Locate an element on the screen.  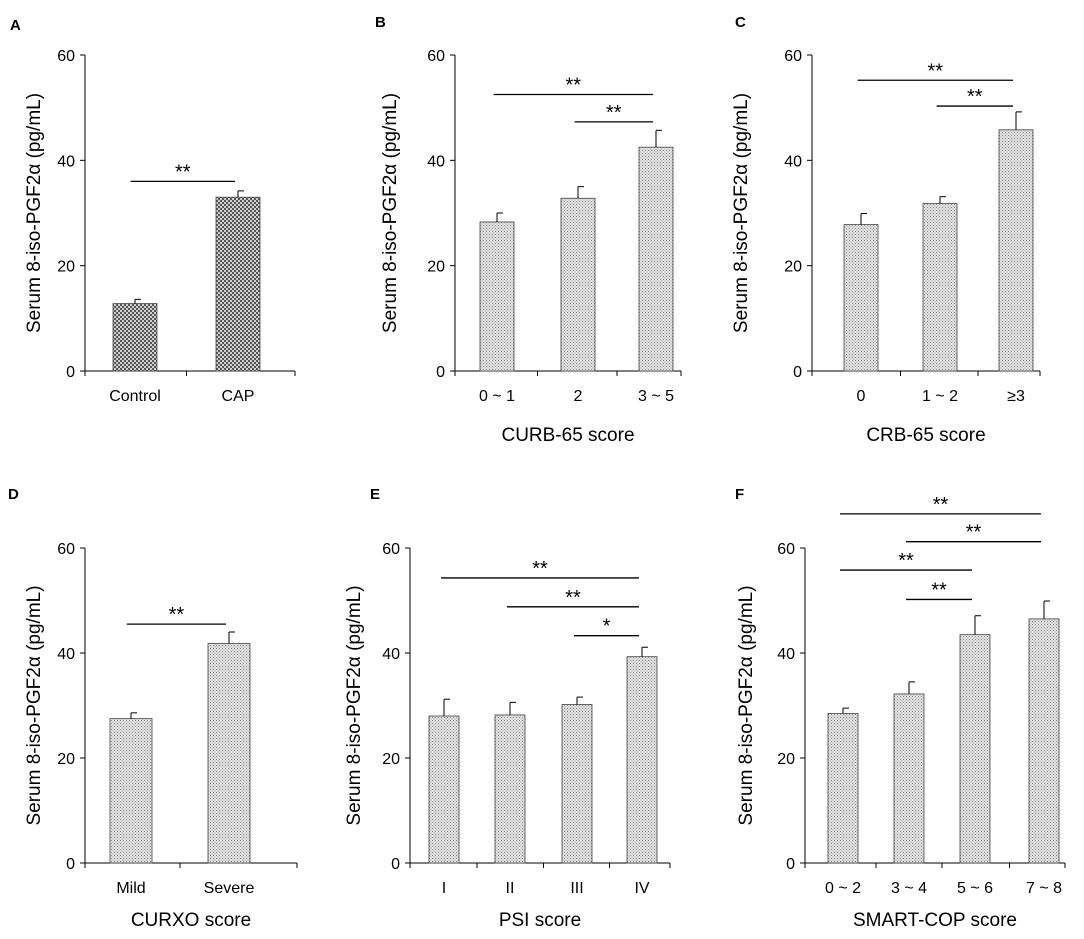
y-tick-label-A: 20 is located at coordinates (66, 267).